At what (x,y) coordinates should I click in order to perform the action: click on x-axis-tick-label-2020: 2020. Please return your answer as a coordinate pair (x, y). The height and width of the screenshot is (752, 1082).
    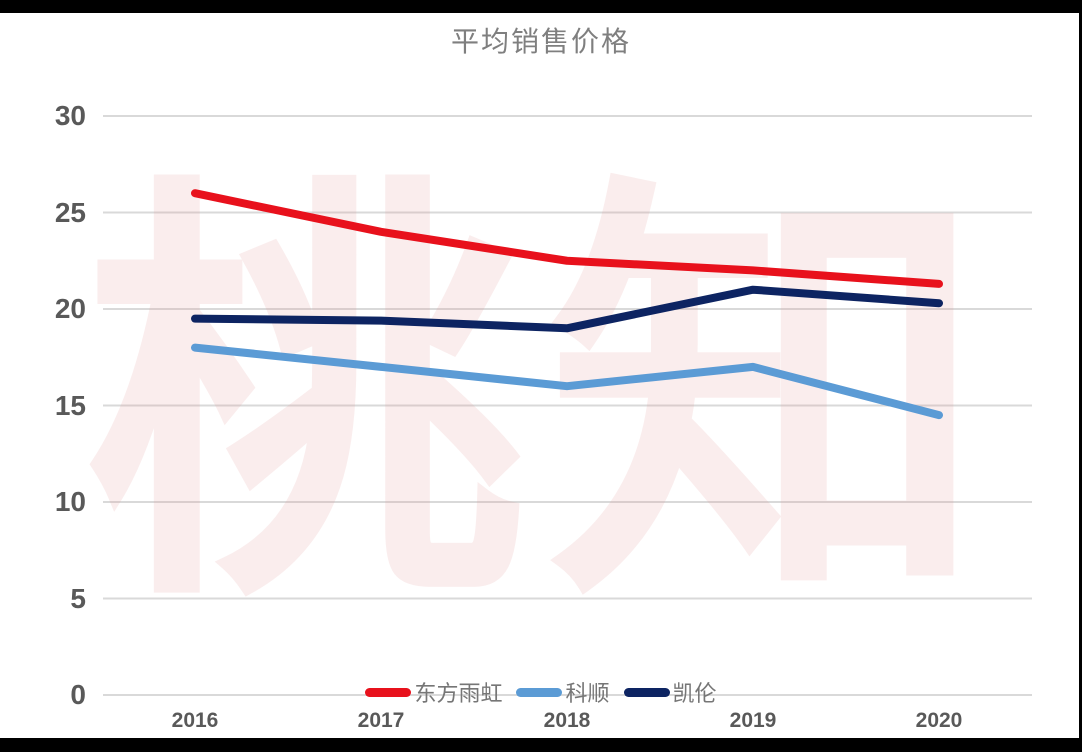
    Looking at the image, I should click on (939, 720).